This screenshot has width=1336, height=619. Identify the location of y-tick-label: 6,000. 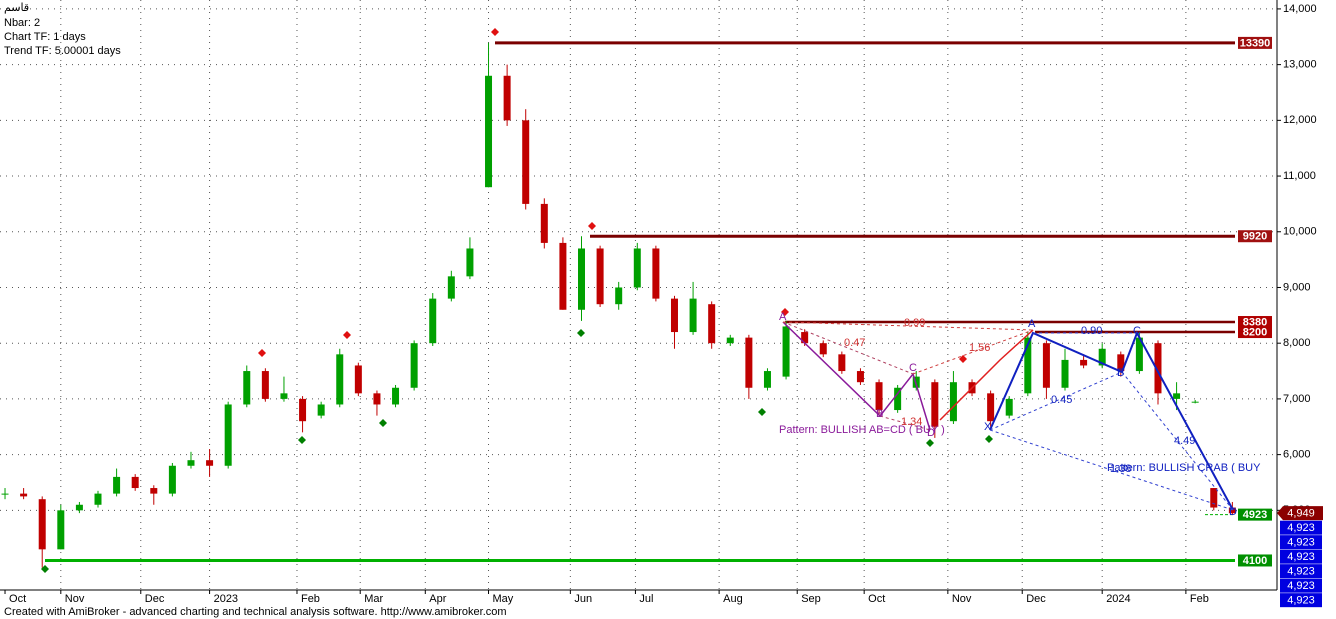
(1297, 455).